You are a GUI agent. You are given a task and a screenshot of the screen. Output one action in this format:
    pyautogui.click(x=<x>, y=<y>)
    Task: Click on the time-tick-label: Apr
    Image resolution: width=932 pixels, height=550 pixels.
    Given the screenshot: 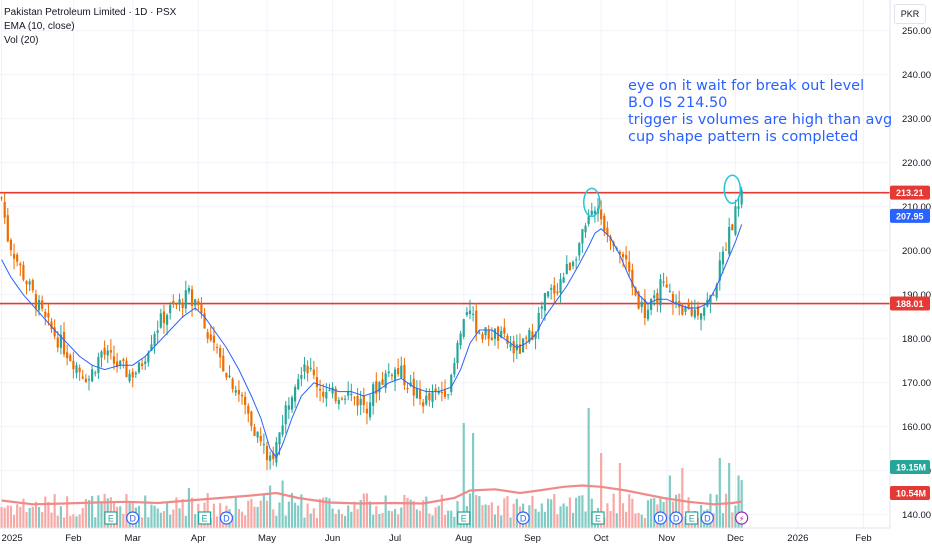 What is the action you would take?
    pyautogui.click(x=198, y=538)
    